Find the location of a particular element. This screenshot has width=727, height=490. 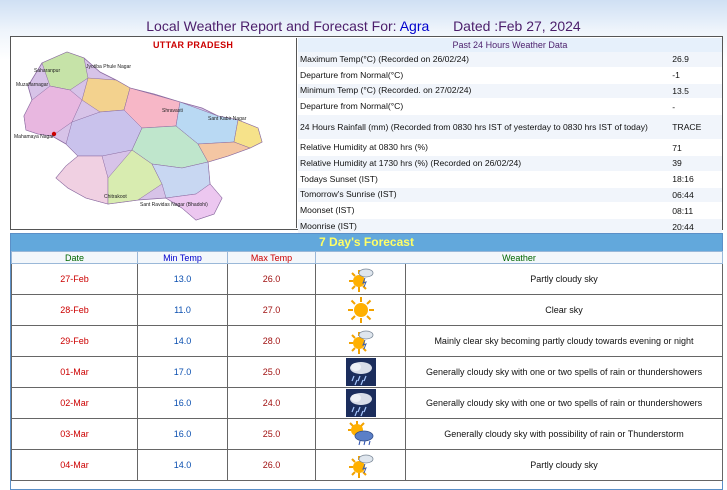

forecast-max-temp: 28.0 is located at coordinates (271, 341).